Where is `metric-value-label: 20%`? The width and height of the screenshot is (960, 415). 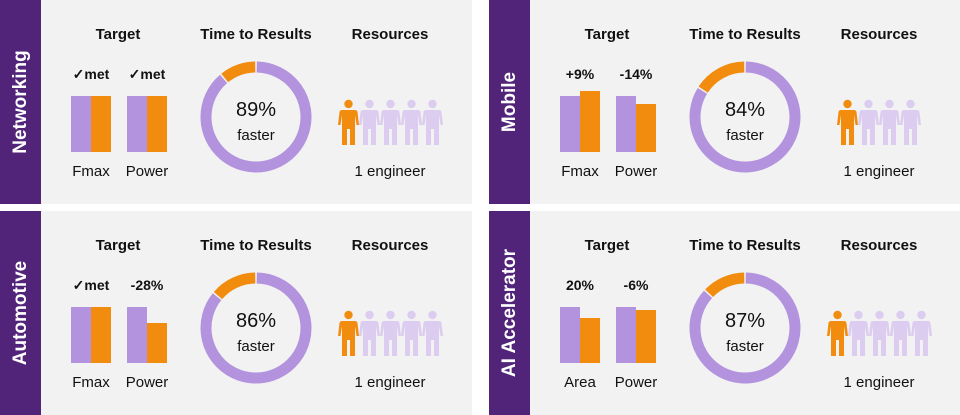
metric-value-label: 20% is located at coordinates (580, 285).